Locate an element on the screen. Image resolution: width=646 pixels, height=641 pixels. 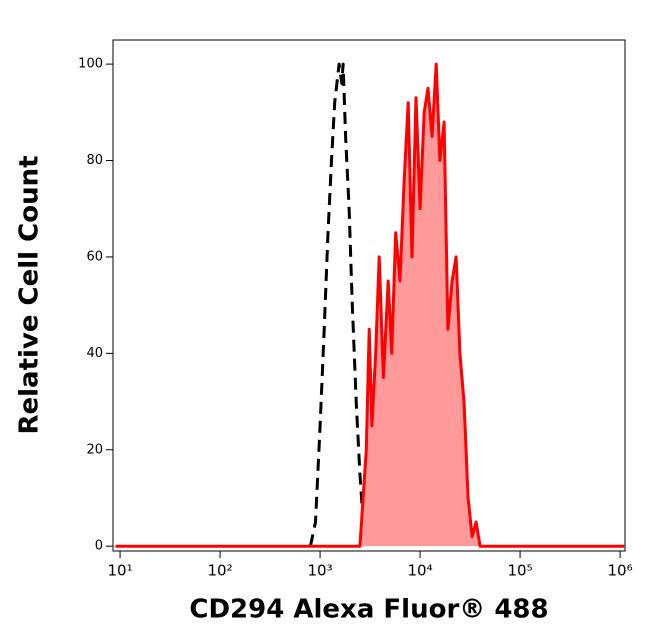
y-tick-label: 100 is located at coordinates (90, 64).